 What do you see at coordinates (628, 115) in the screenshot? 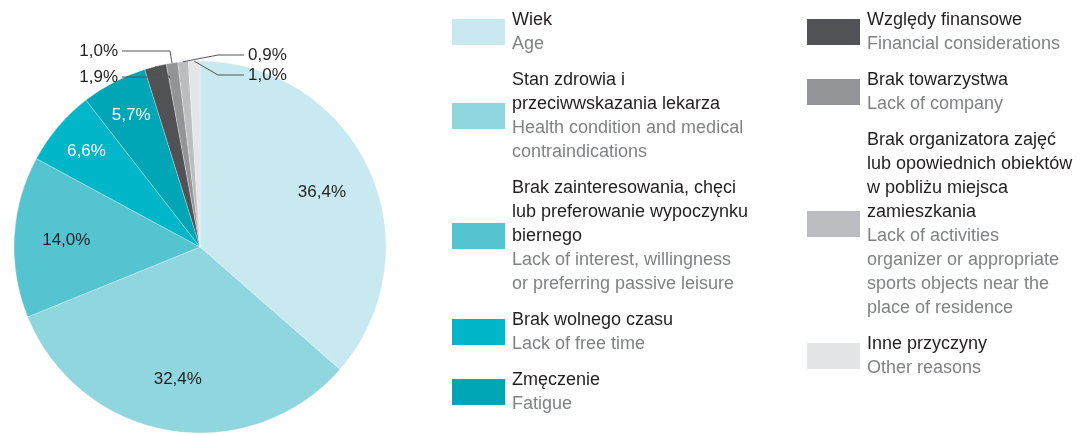
I see `legend-label: Stan zdrowia i przeciwwskazania lekarza Health condition and medical contraindications` at bounding box center [628, 115].